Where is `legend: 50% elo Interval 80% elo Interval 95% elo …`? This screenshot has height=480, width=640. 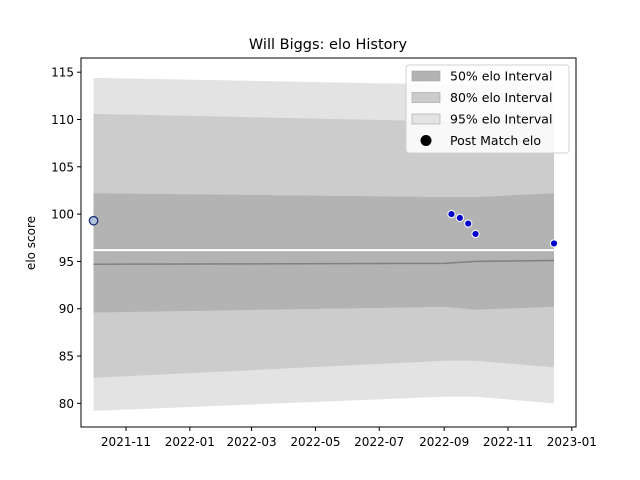 legend: 50% elo Interval 80% elo Interval 95% elo … is located at coordinates (487, 109).